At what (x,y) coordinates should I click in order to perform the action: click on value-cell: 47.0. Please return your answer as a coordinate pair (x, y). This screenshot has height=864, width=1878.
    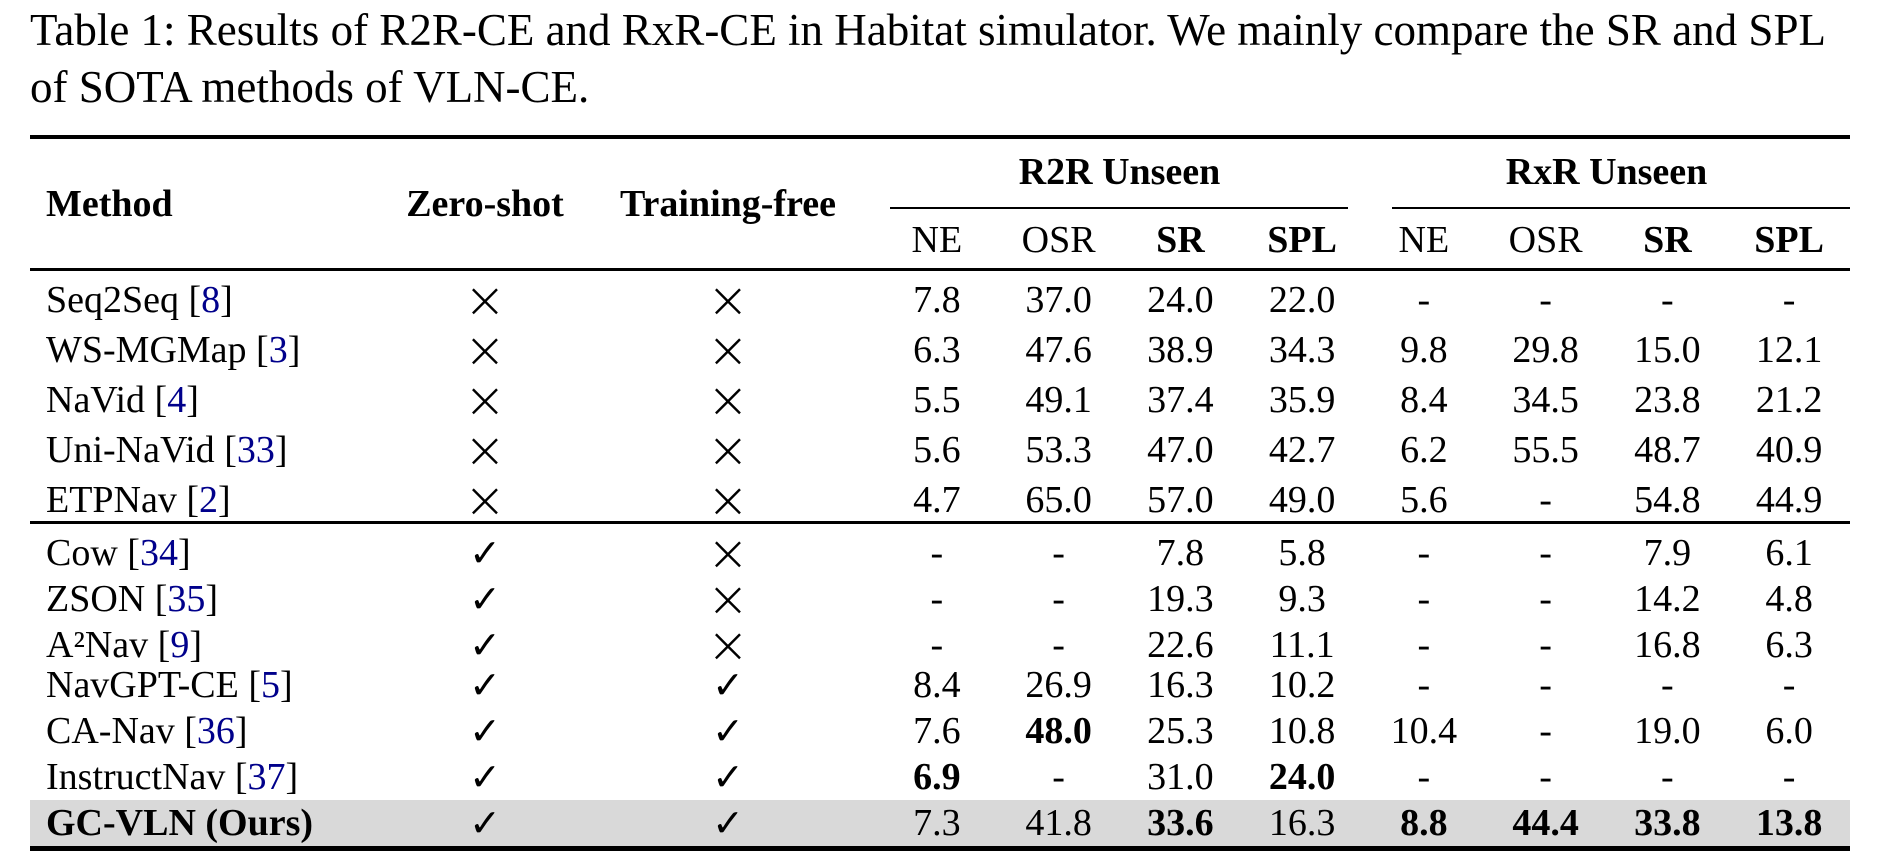
    Looking at the image, I should click on (1180, 450).